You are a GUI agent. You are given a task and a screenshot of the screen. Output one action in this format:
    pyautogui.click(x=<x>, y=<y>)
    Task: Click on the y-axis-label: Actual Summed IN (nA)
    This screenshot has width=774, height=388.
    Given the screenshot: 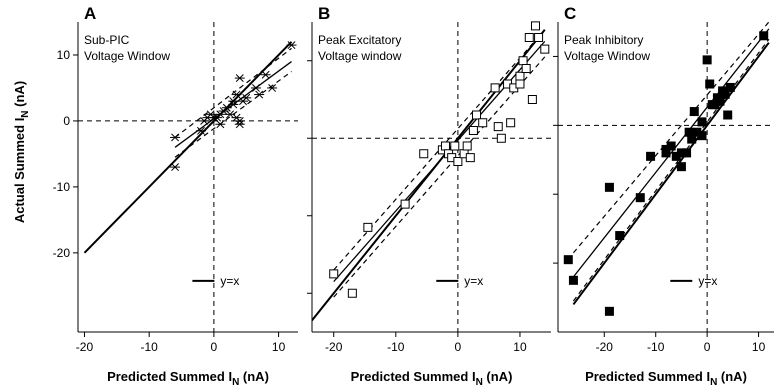 What is the action you would take?
    pyautogui.click(x=21, y=152)
    